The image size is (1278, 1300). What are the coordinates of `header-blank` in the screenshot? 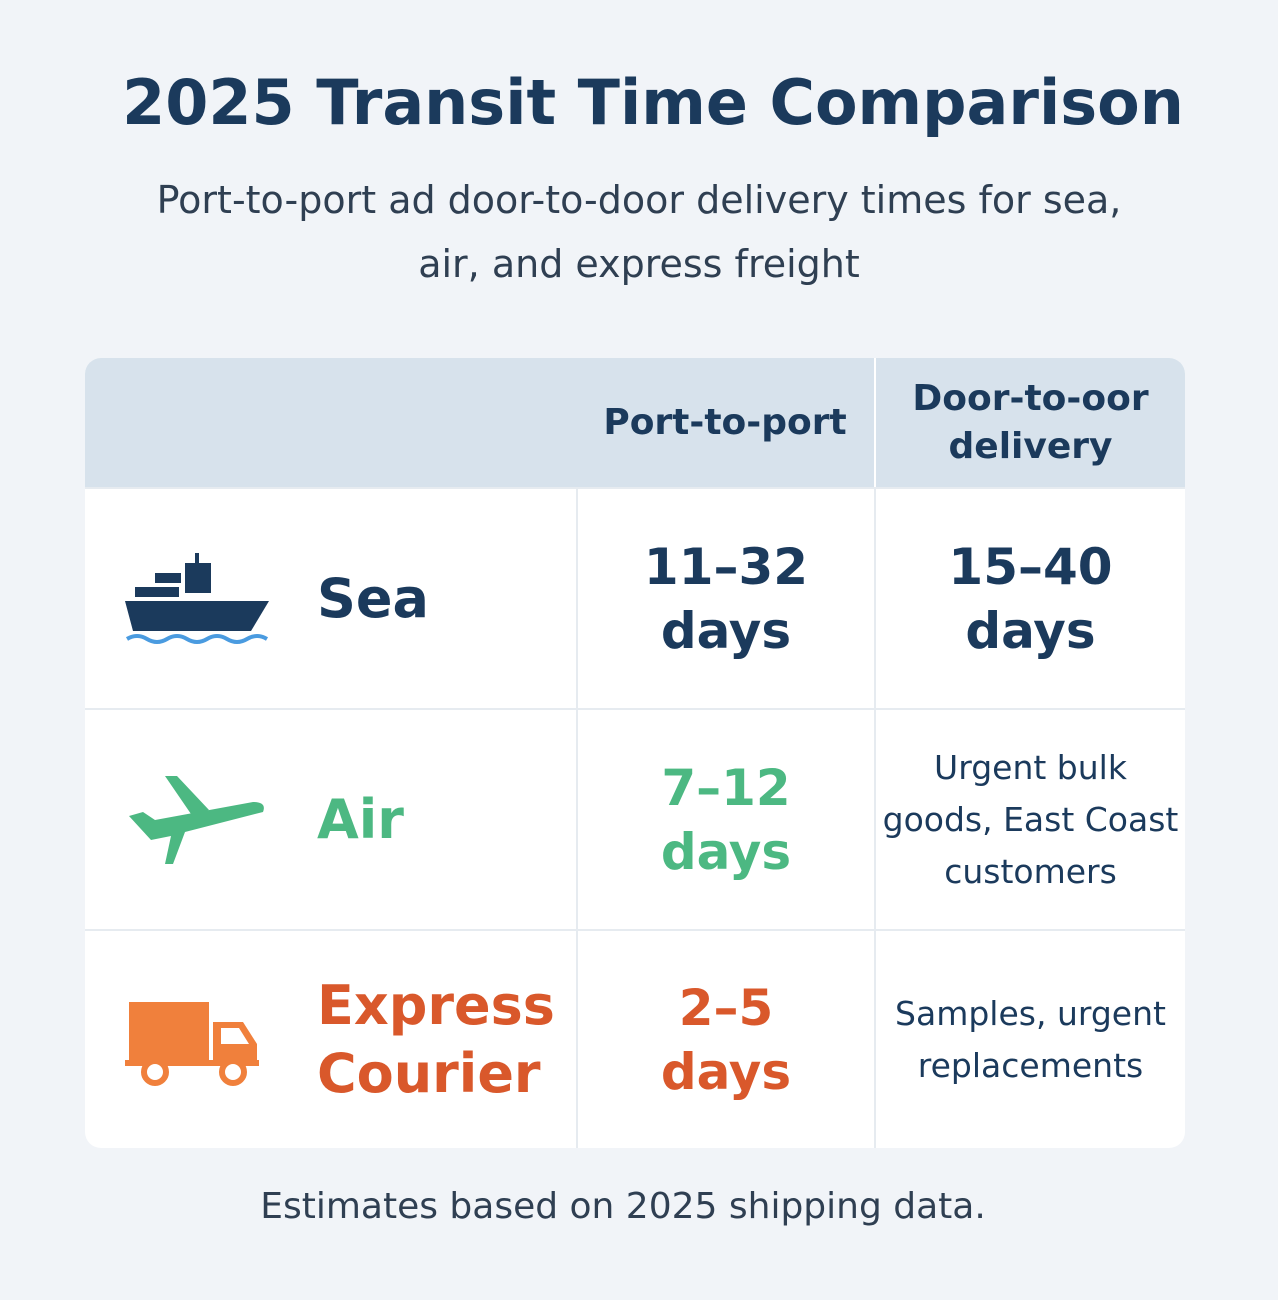 It's located at (330, 422).